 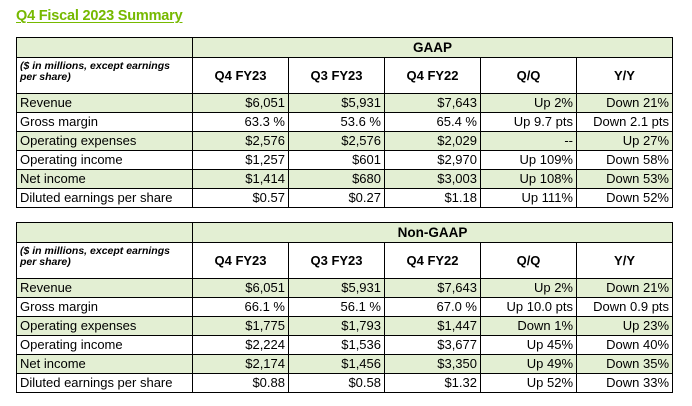 What do you see at coordinates (240, 179) in the screenshot?
I see `q4-fy23-value: $1,414` at bounding box center [240, 179].